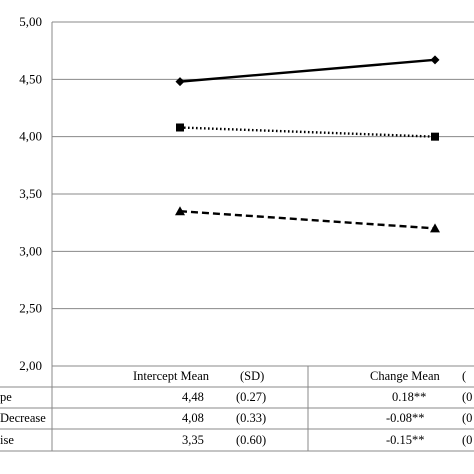 Image resolution: width=474 pixels, height=474 pixels. I want to click on row-3-change: -0.15**, so click(405, 440).